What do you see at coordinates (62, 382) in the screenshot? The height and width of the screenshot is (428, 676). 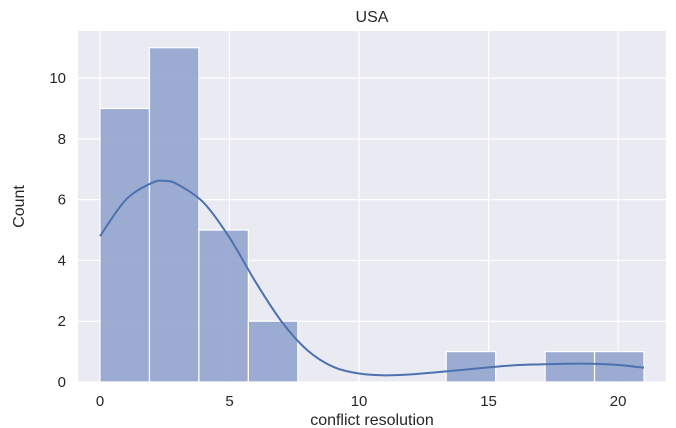 I see `y-tick-label: 0` at bounding box center [62, 382].